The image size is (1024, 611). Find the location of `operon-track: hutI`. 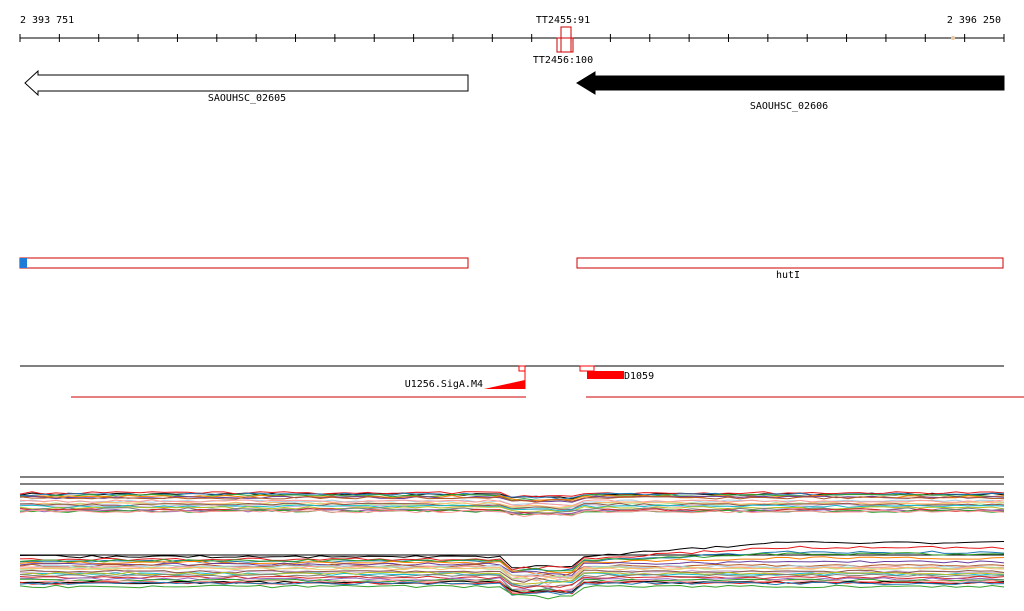

operon-track: hutI is located at coordinates (511, 269).